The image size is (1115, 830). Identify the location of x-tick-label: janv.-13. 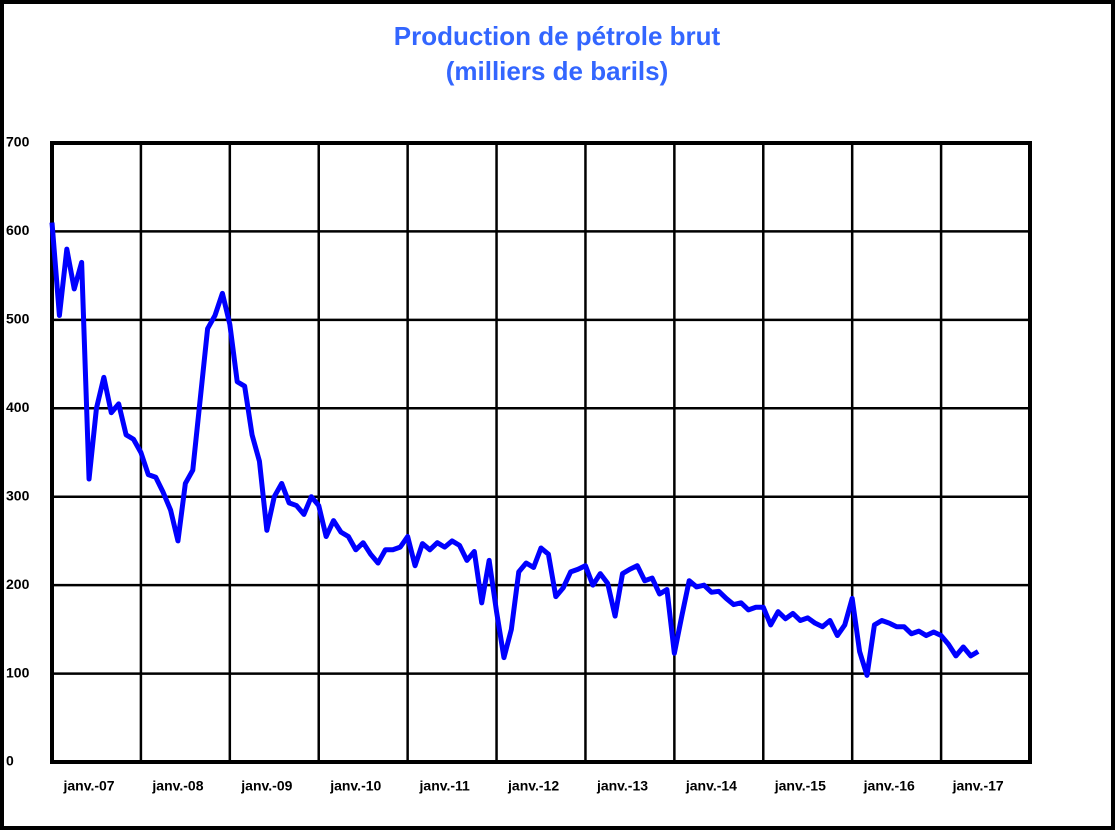
(622, 786).